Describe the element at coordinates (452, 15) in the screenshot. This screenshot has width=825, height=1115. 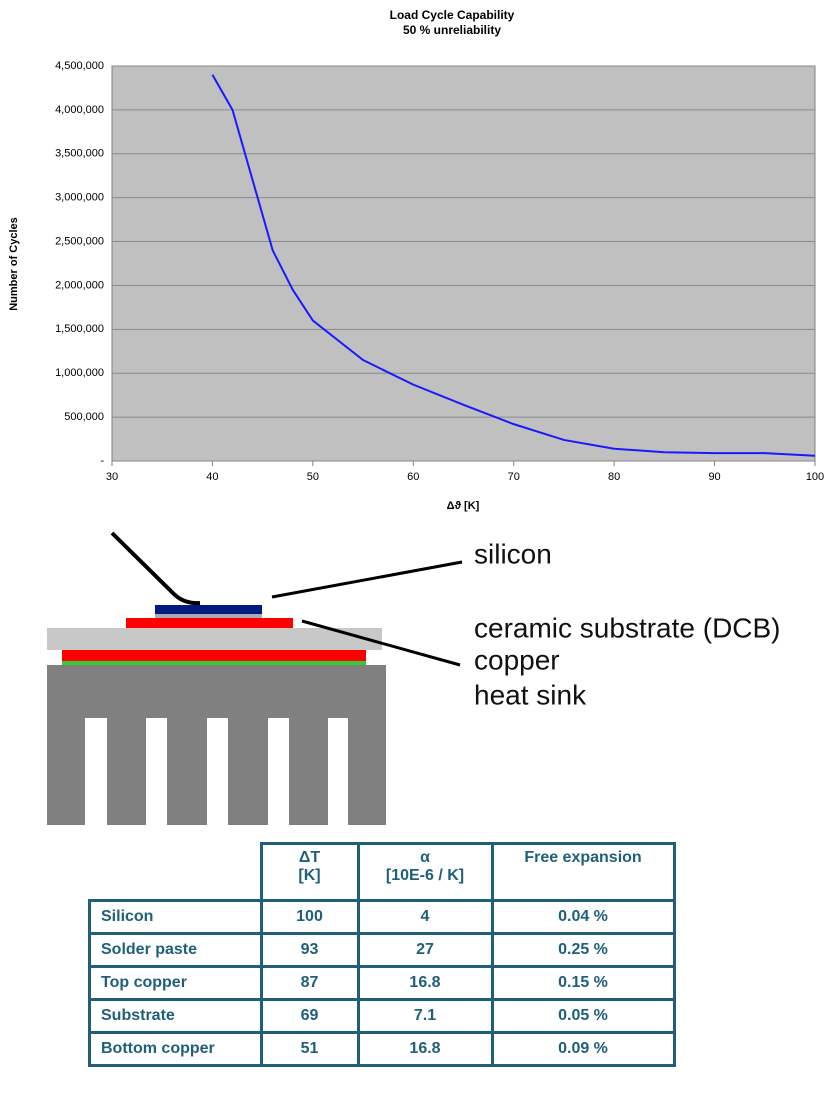
I see `chart-title: Load Cycle Capability` at that location.